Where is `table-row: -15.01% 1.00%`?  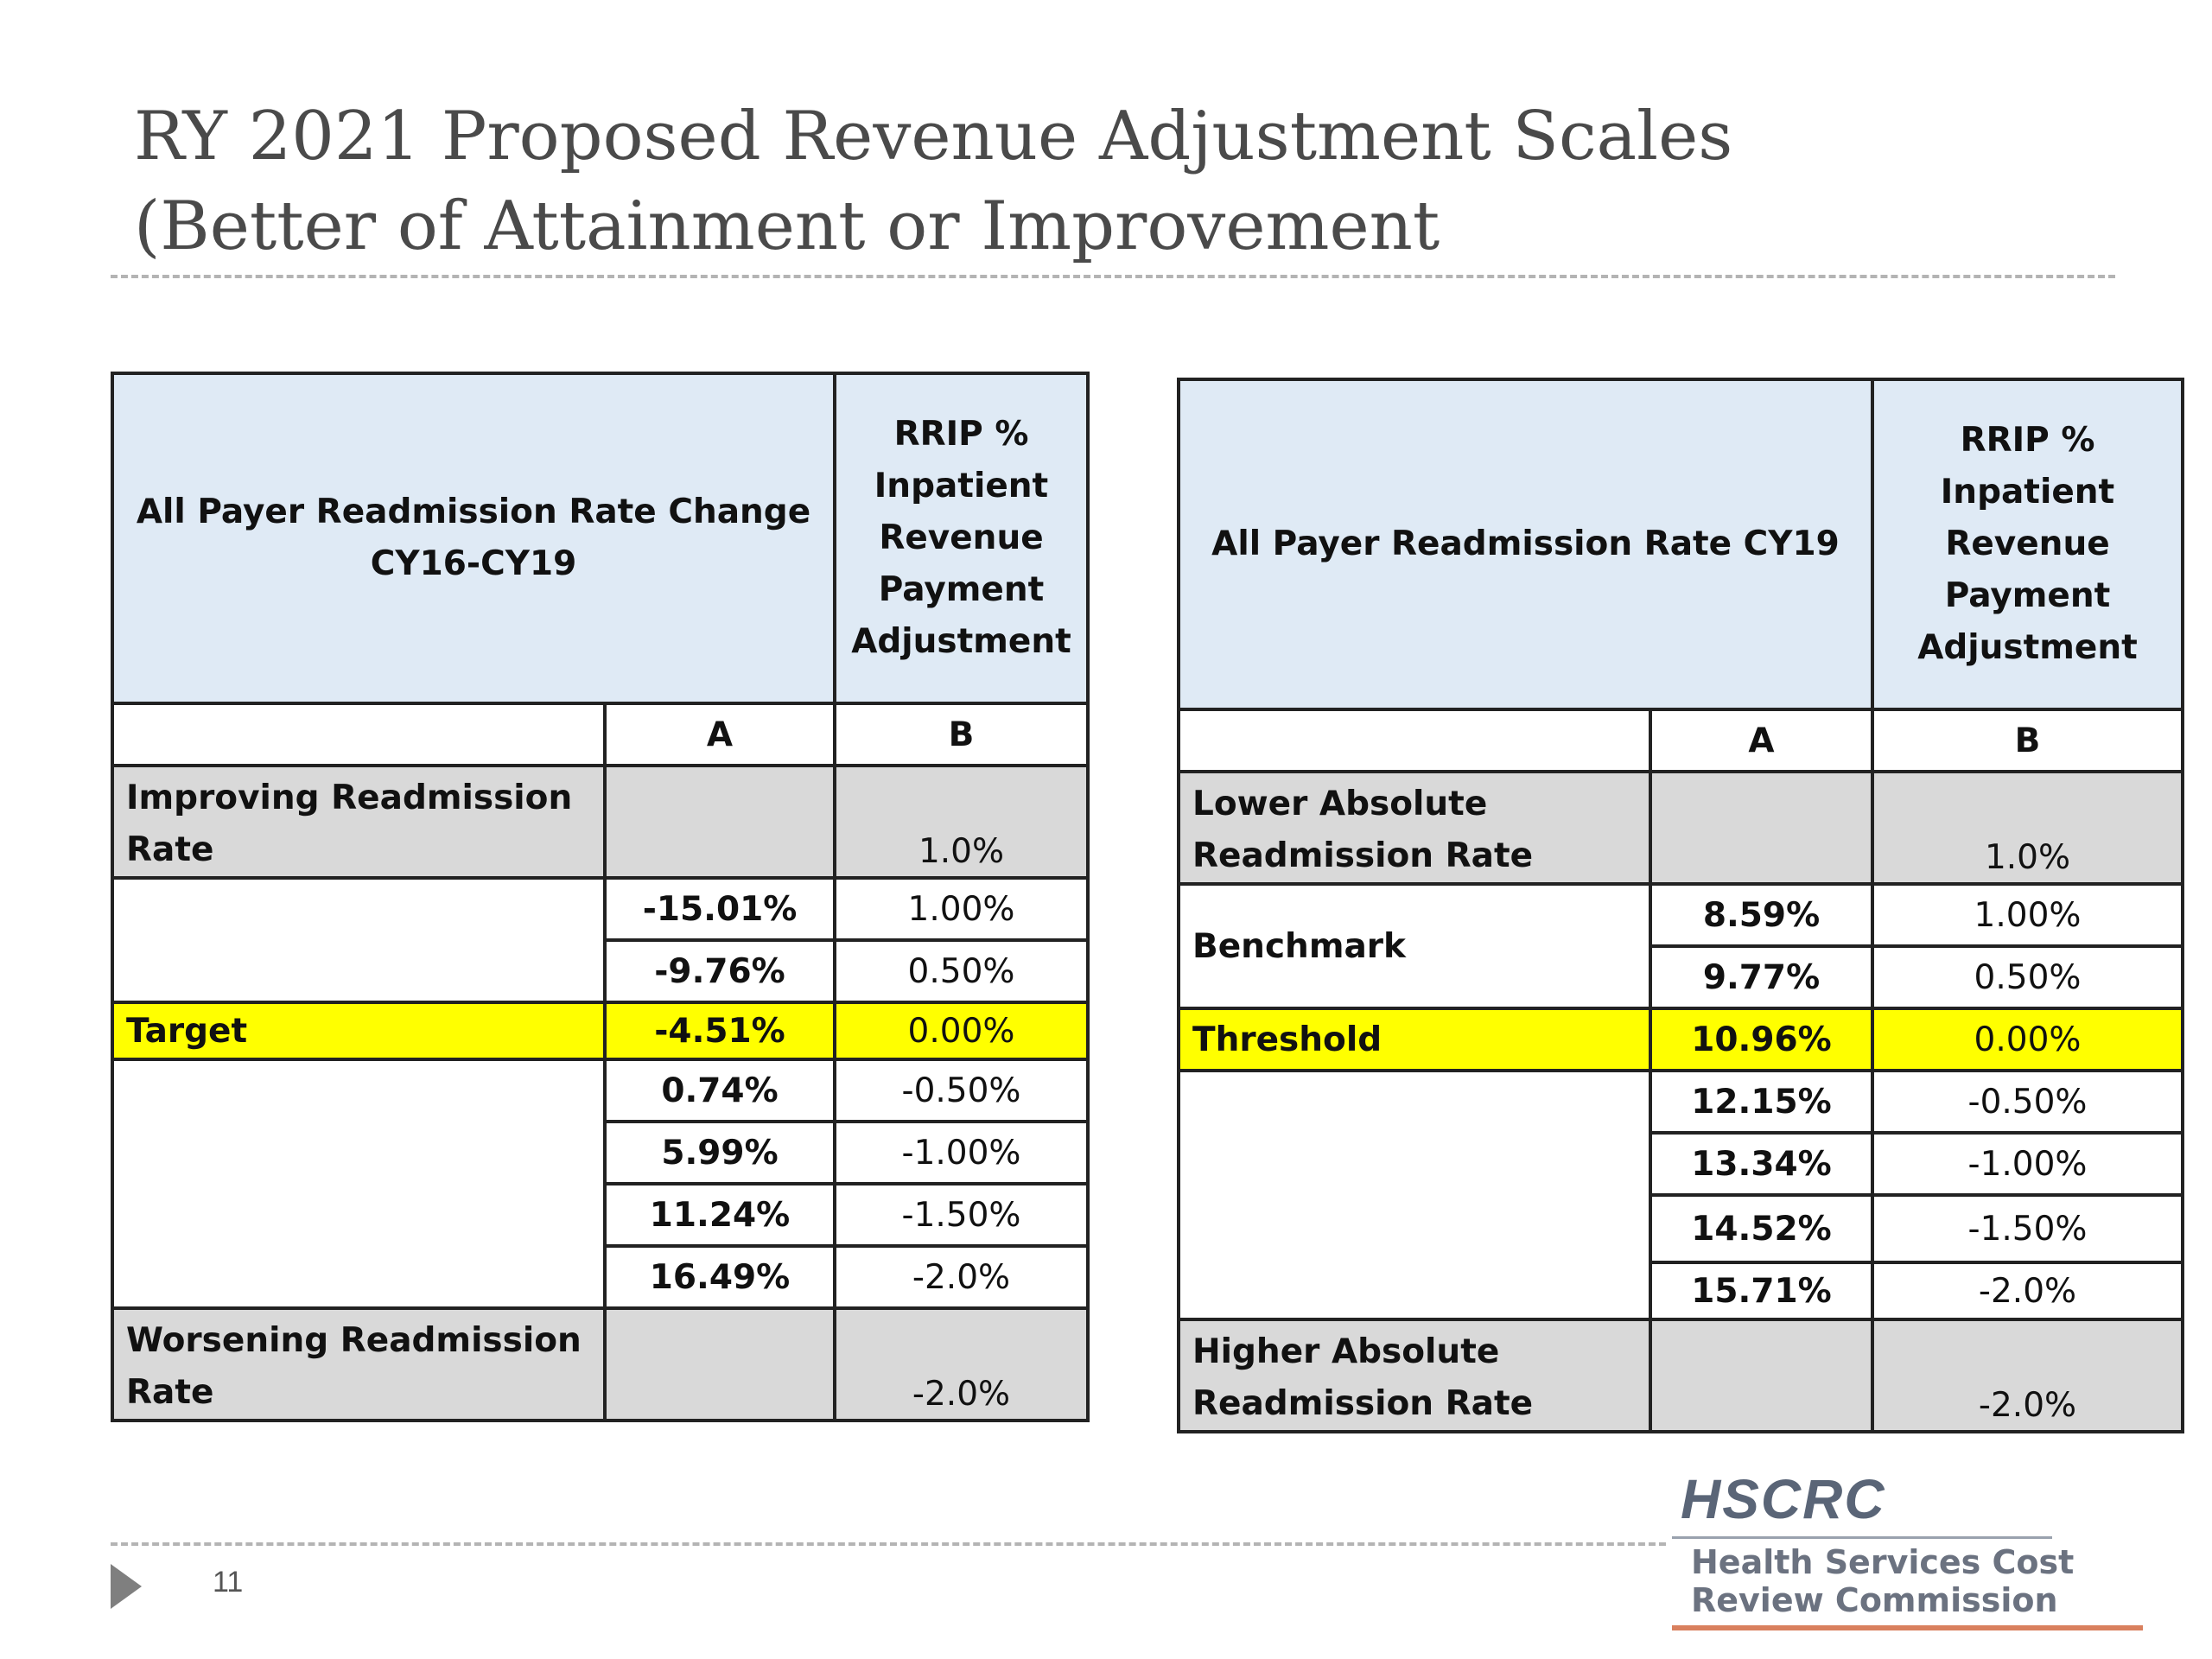
table-row: -15.01% 1.00% is located at coordinates (600, 940).